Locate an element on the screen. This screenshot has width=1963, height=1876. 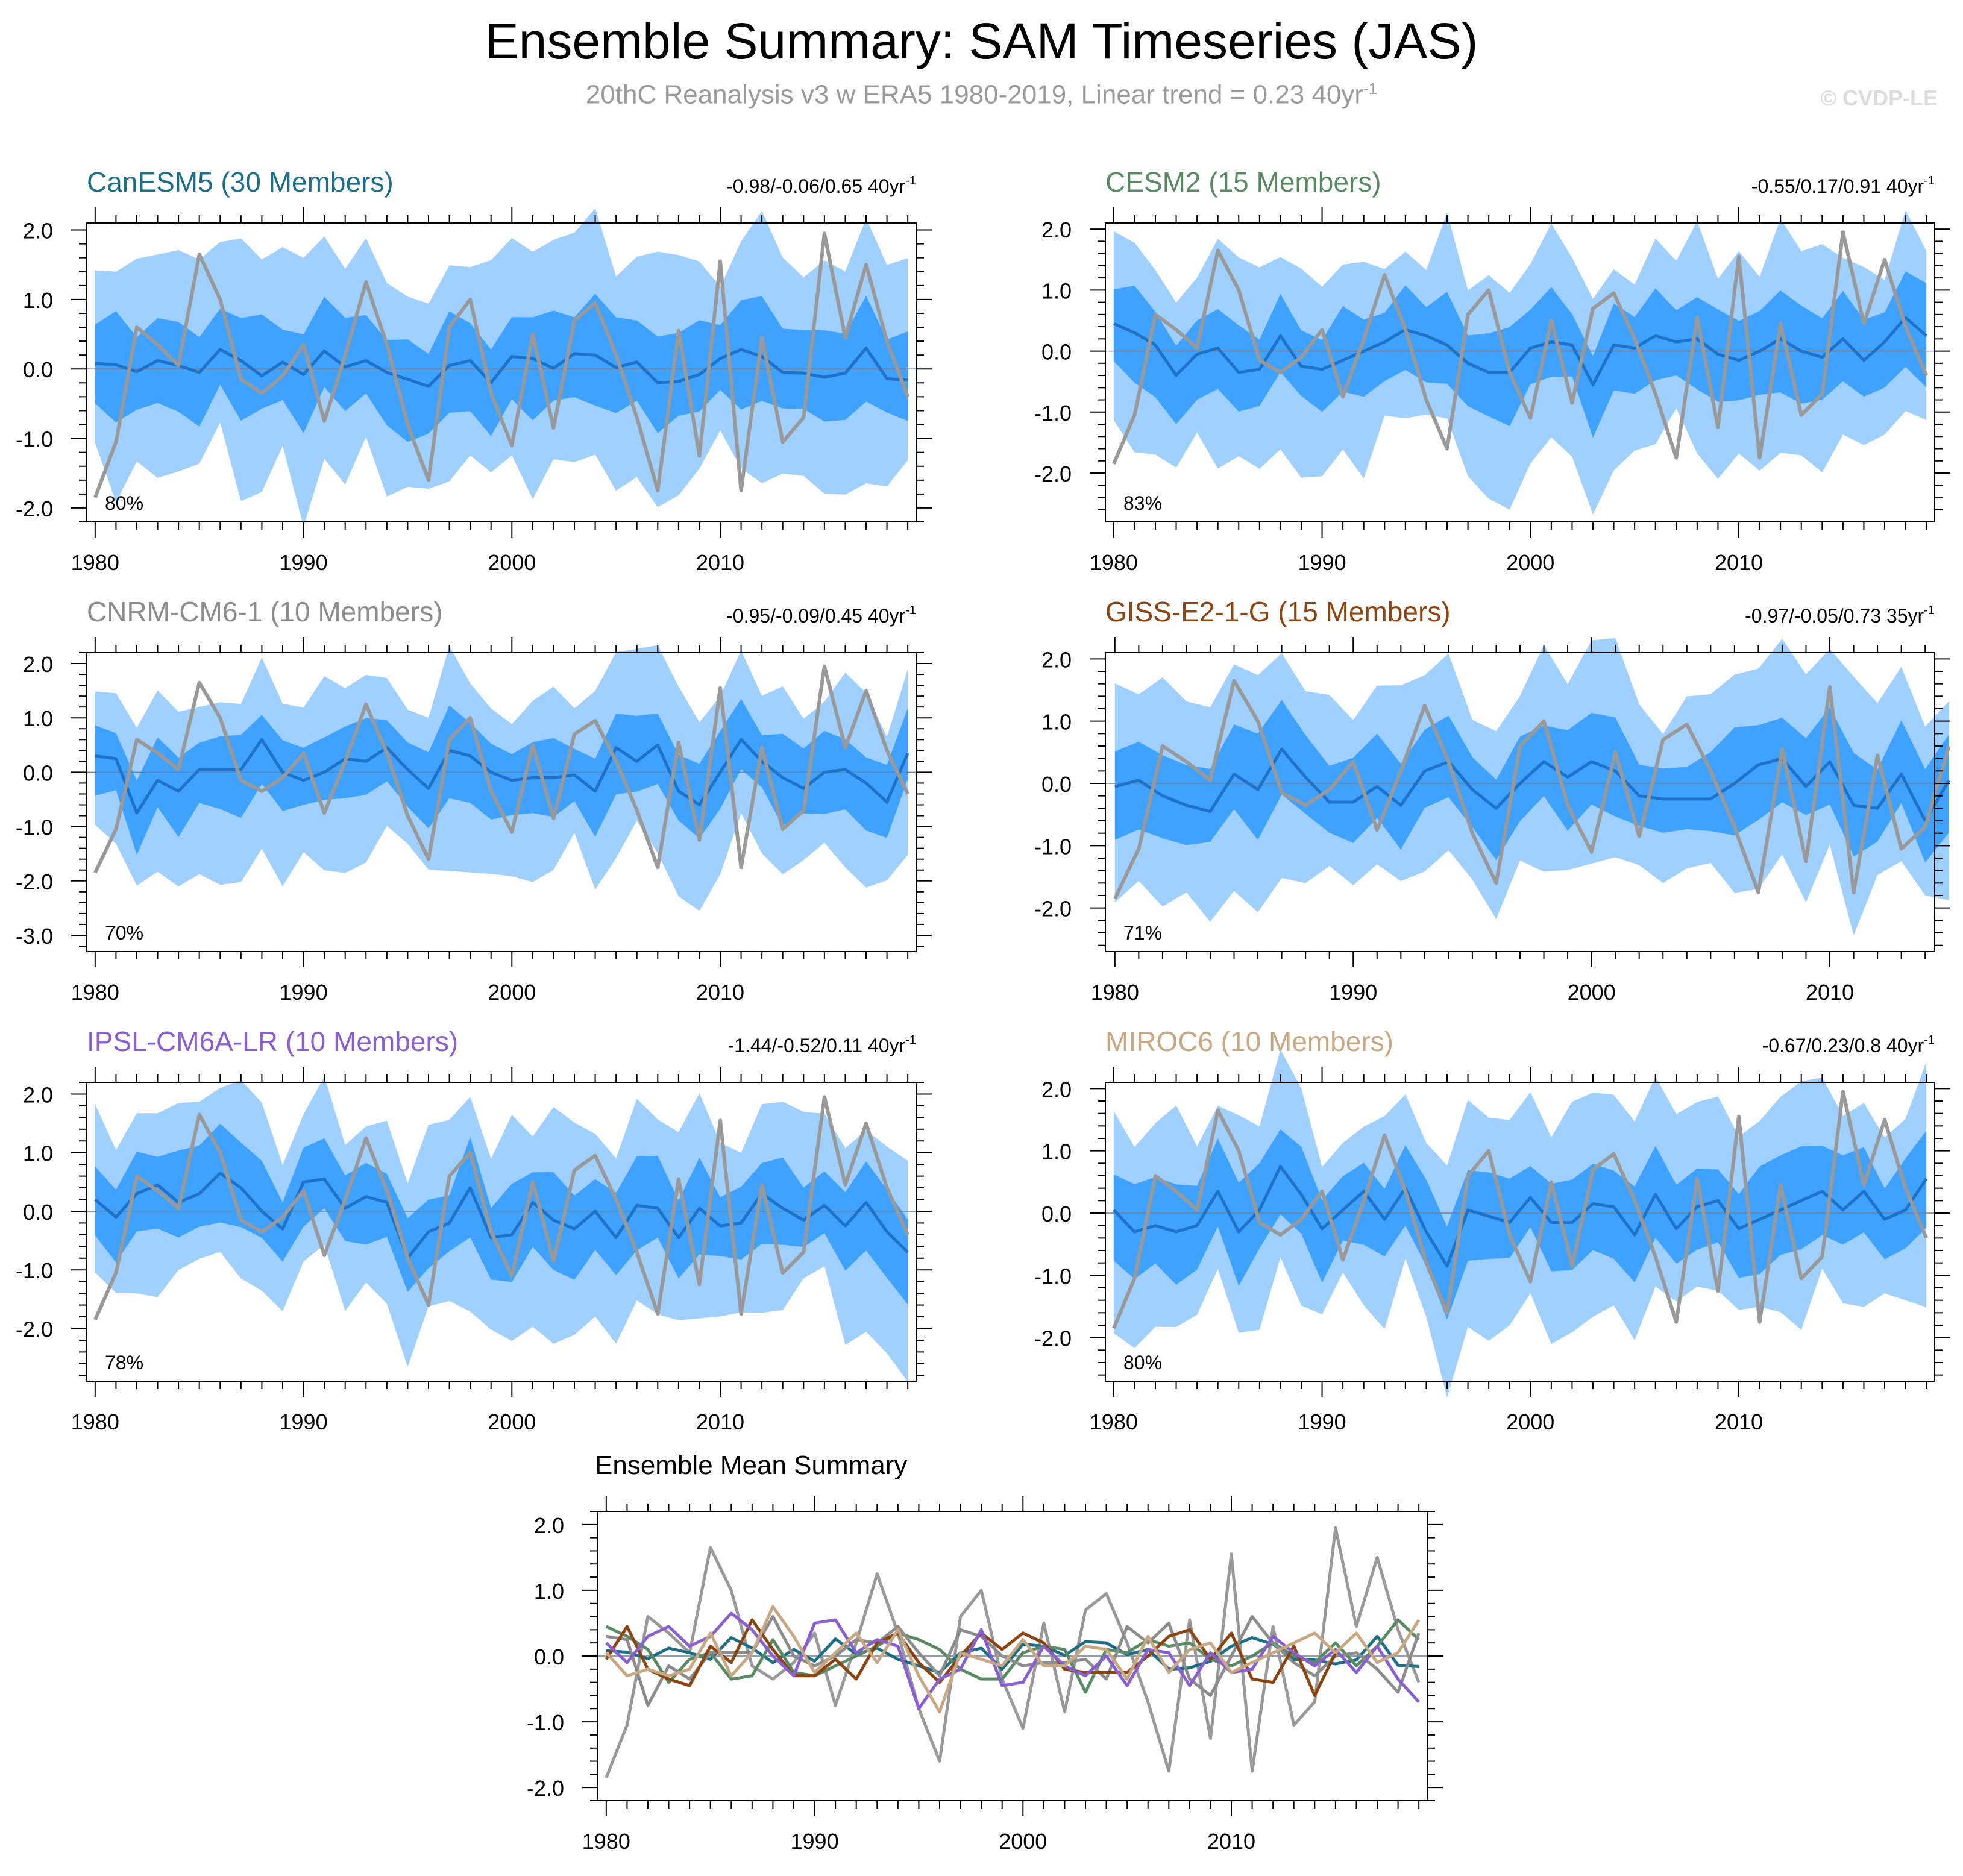
panel-title: GISS-E2-1-G (15 Members) is located at coordinates (1278, 611).